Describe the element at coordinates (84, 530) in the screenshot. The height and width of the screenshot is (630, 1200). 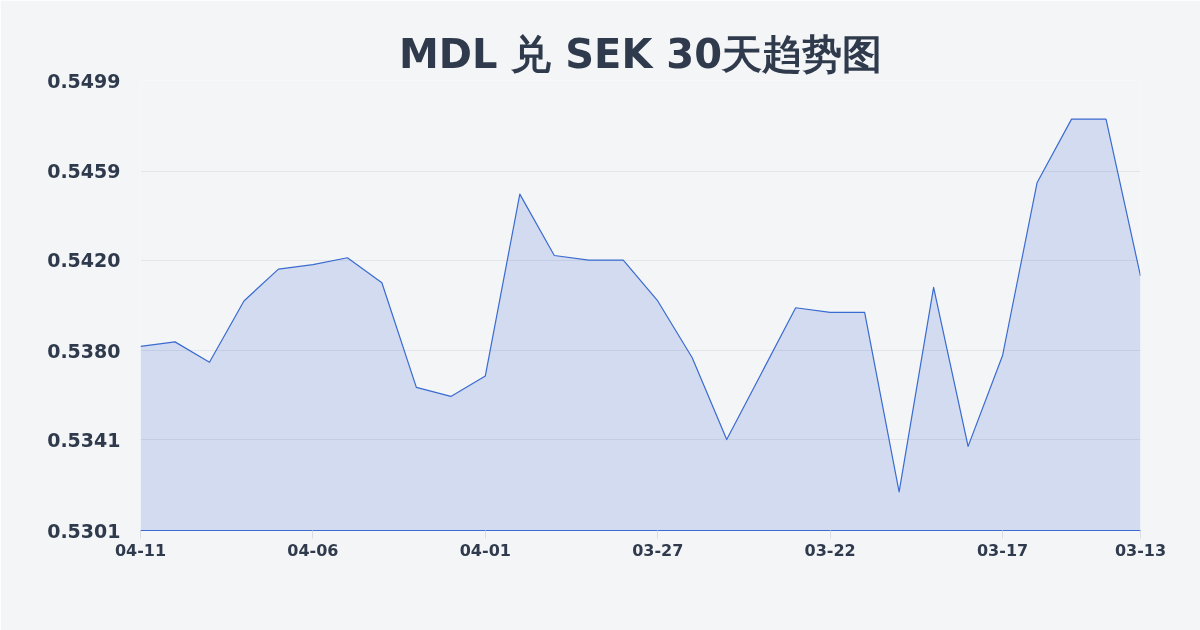
I see `y-tick-label: 0.5301` at that location.